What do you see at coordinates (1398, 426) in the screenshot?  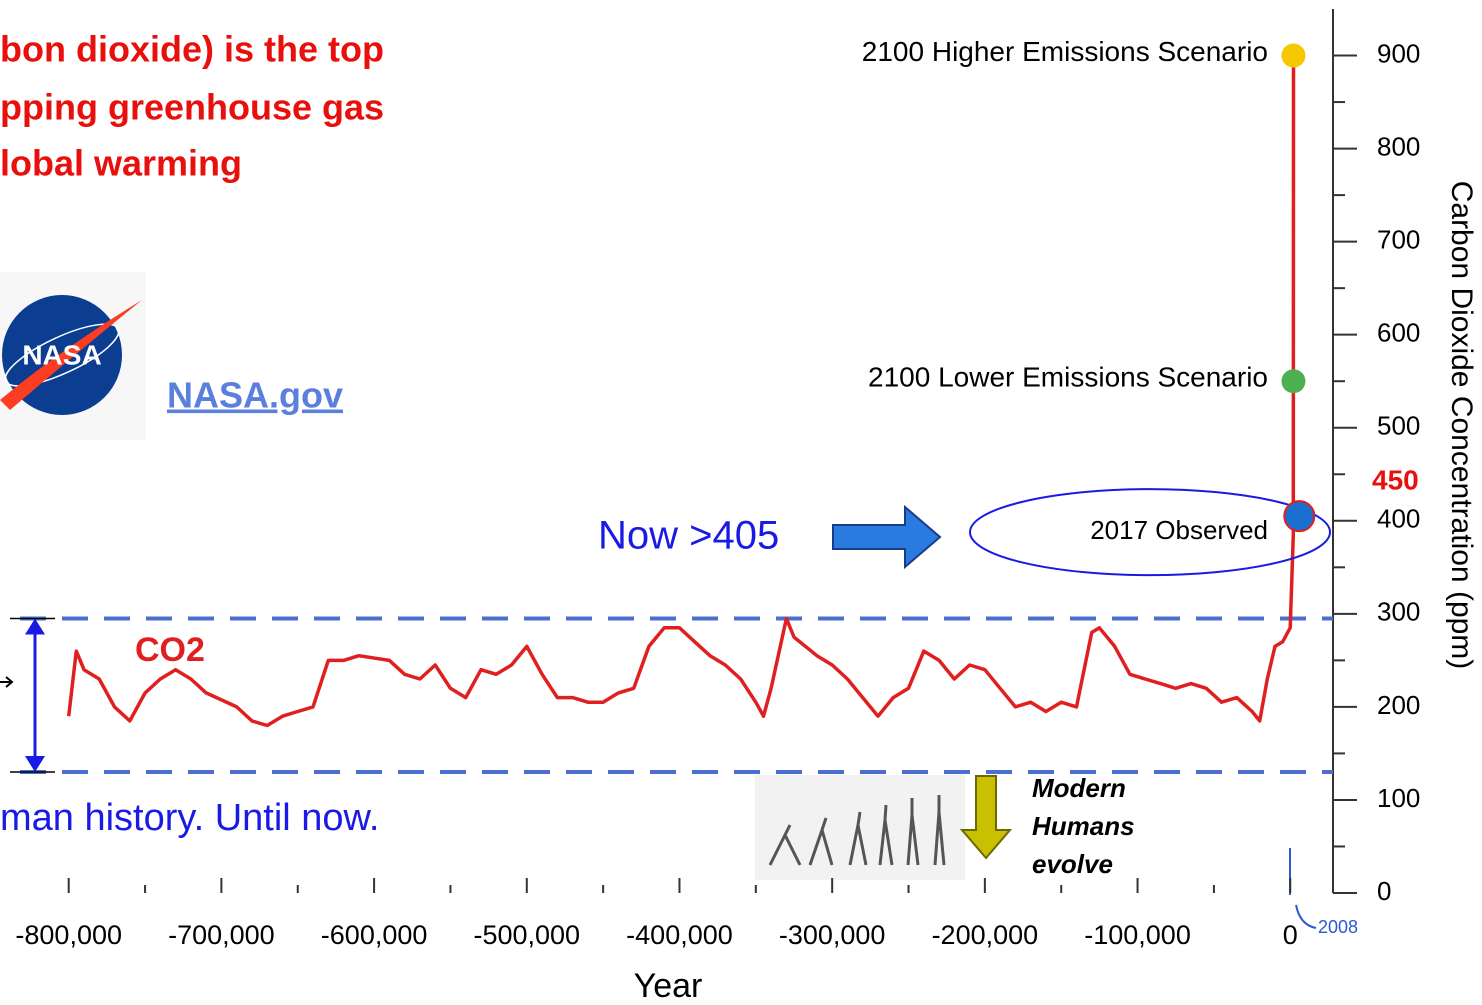 I see `y-tick-label: 500` at bounding box center [1398, 426].